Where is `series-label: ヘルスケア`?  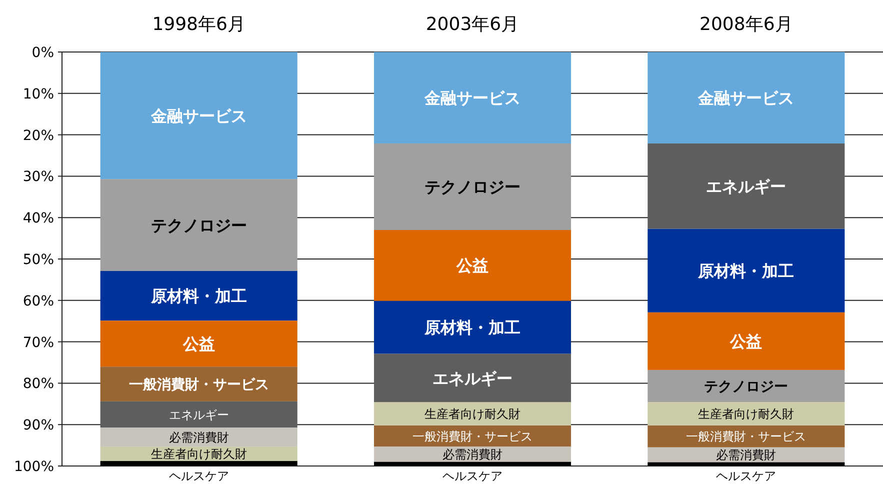 series-label: ヘルスケア is located at coordinates (198, 476).